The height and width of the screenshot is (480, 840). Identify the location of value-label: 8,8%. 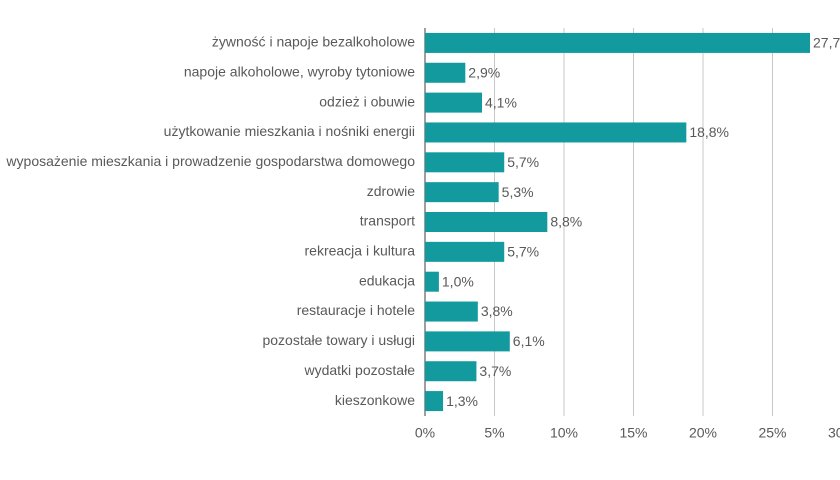
(566, 222).